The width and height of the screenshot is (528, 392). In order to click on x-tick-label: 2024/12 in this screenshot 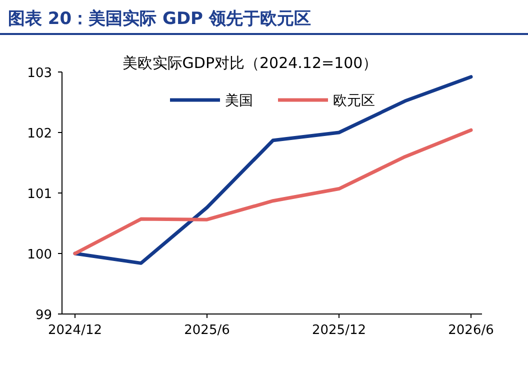, I will do `click(75, 330)`.